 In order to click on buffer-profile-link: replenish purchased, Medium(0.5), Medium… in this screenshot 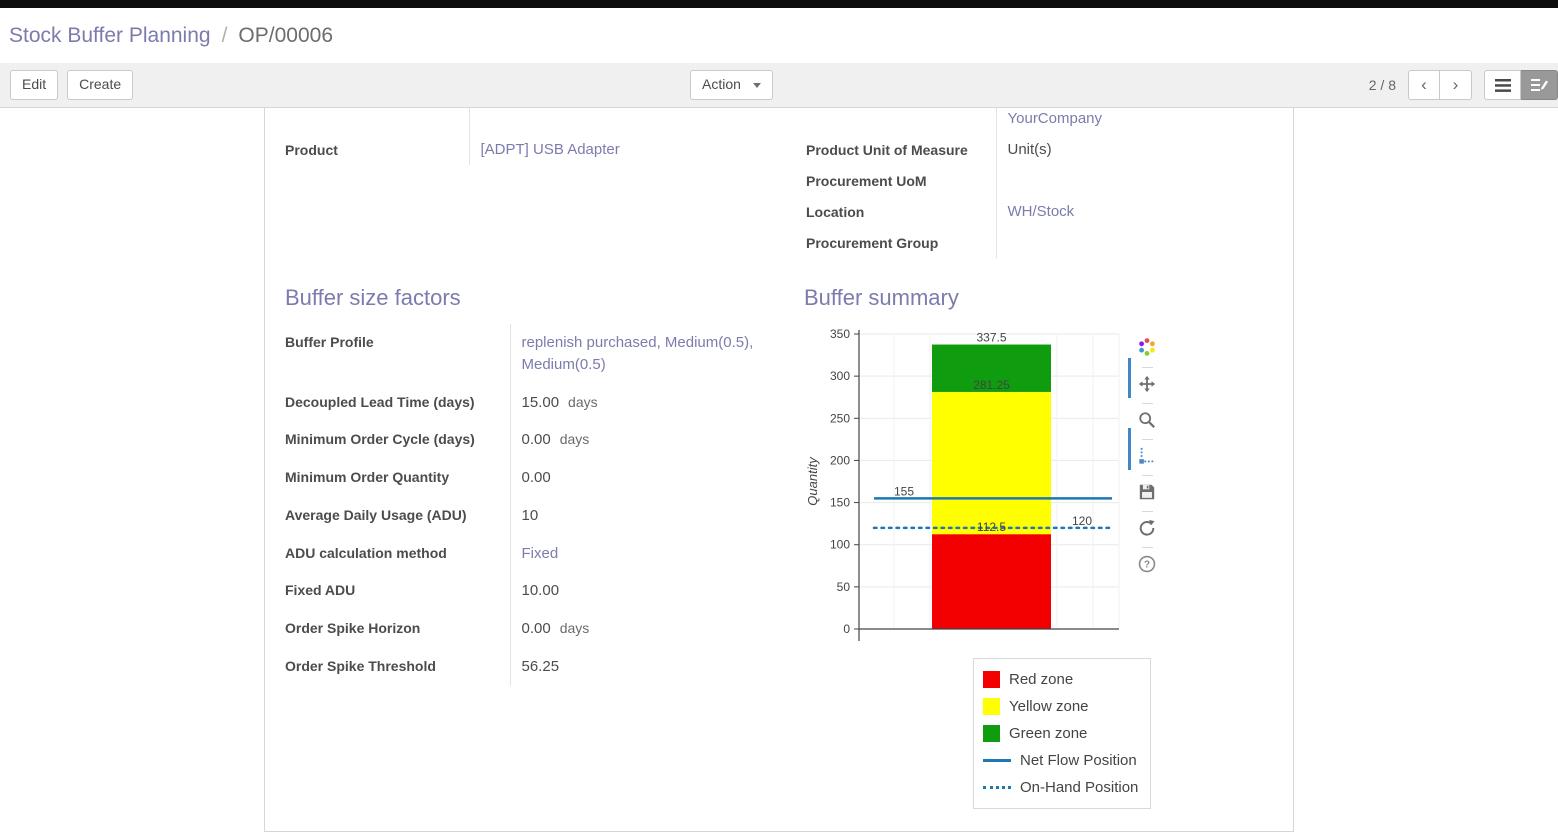, I will do `click(637, 353)`.